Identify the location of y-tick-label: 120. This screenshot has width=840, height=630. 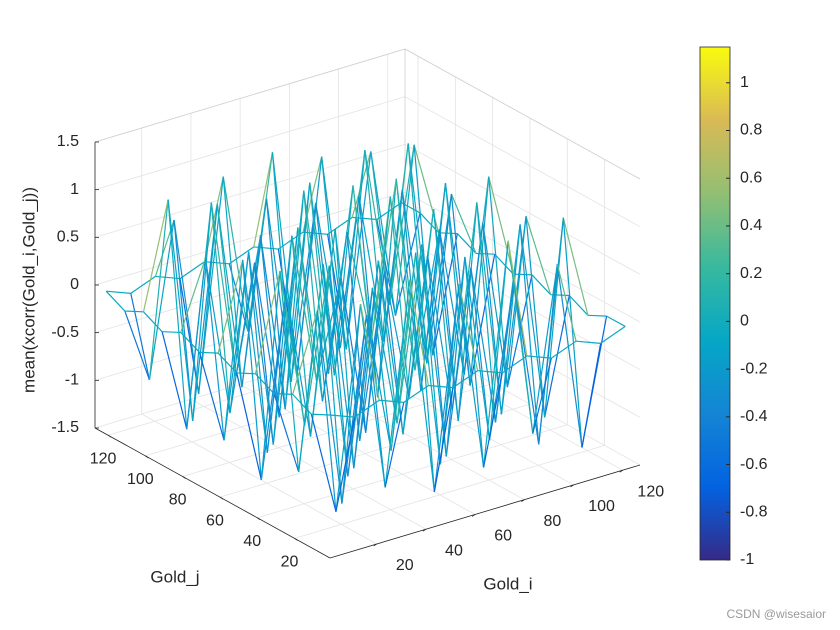
(103, 458).